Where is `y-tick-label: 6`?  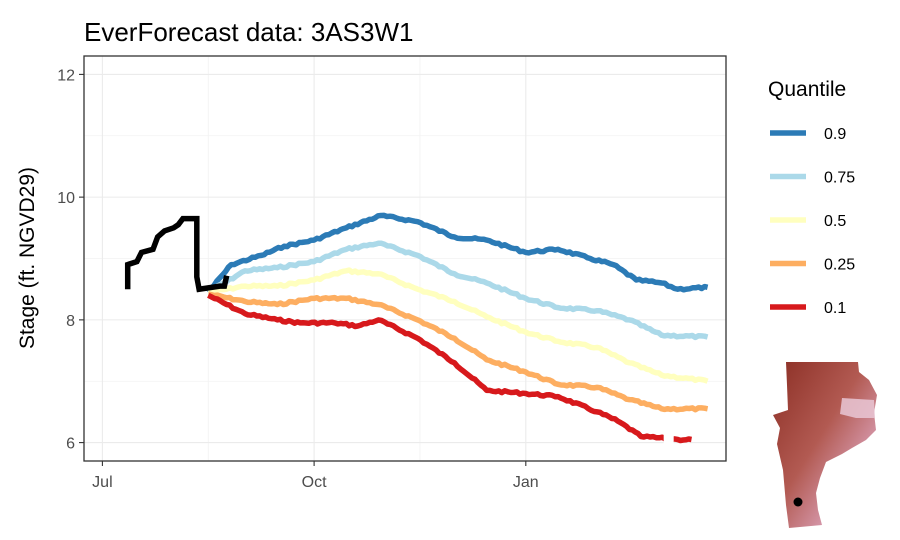 y-tick-label: 6 is located at coordinates (70, 444).